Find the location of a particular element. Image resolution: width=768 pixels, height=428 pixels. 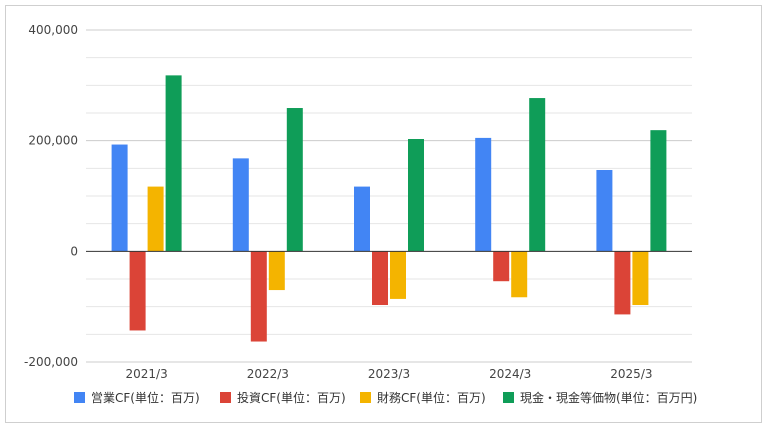

y-tick-label: -200,000 is located at coordinates (51, 362).